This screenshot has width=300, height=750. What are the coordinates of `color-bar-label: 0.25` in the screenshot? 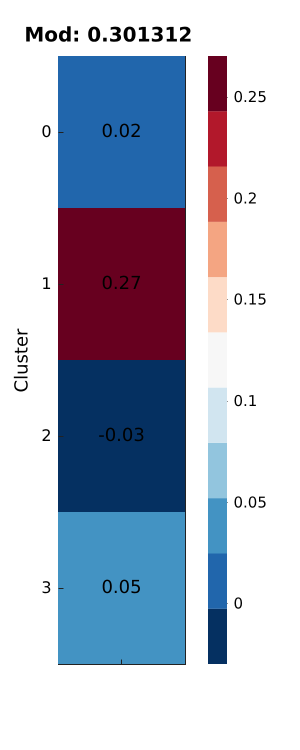 It's located at (250, 97).